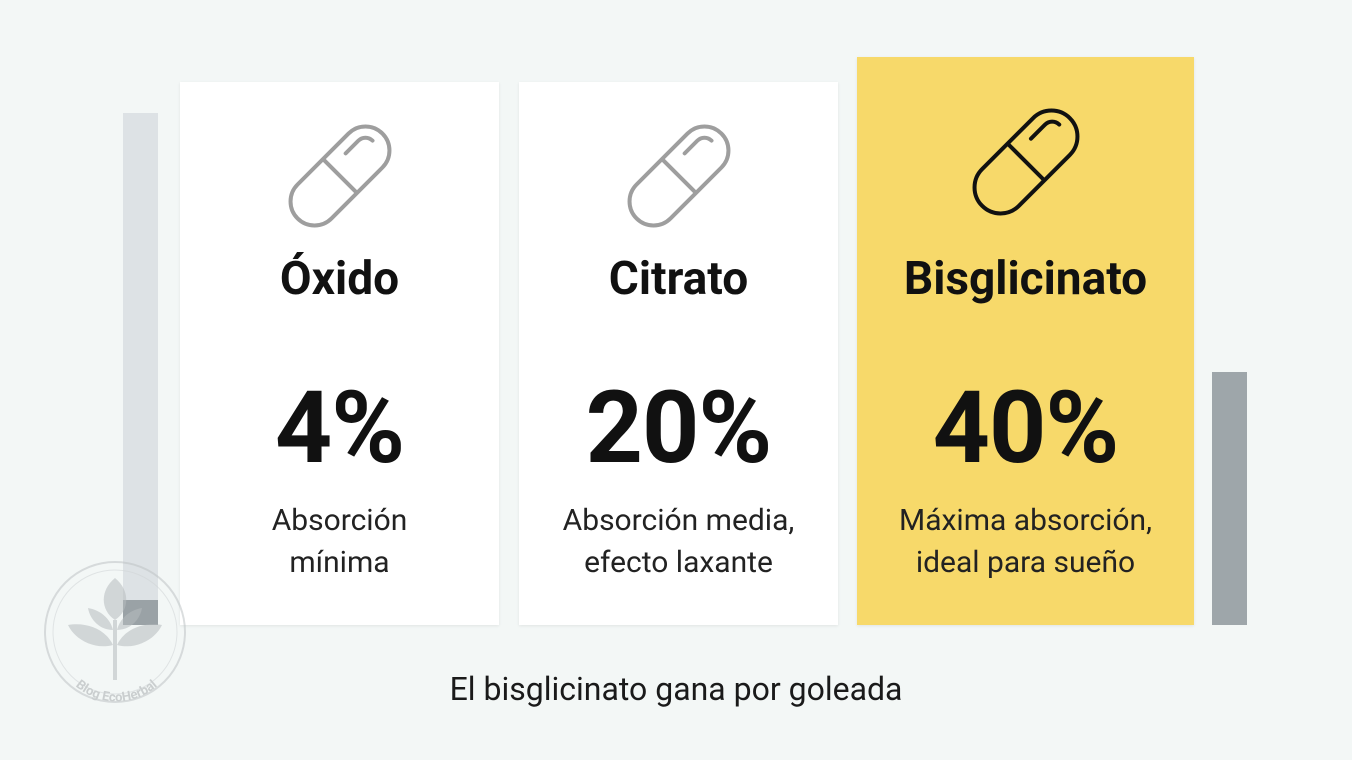 The height and width of the screenshot is (760, 1352). Describe the element at coordinates (339, 428) in the screenshot. I see `card-value: 4%` at that location.